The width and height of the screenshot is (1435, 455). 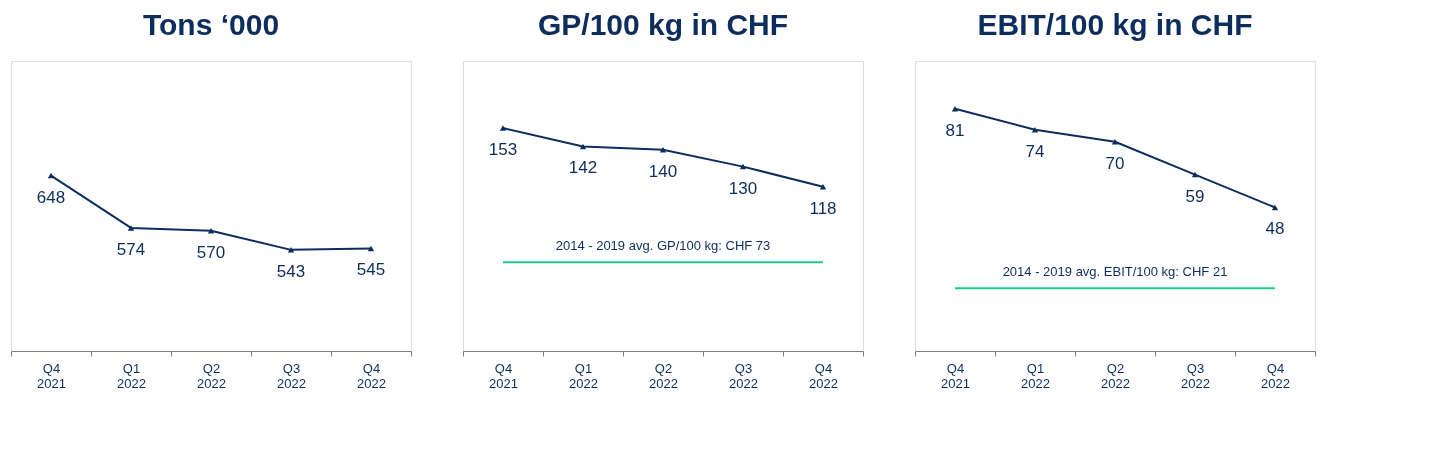 What do you see at coordinates (503, 150) in the screenshot?
I see `data-label: 153` at bounding box center [503, 150].